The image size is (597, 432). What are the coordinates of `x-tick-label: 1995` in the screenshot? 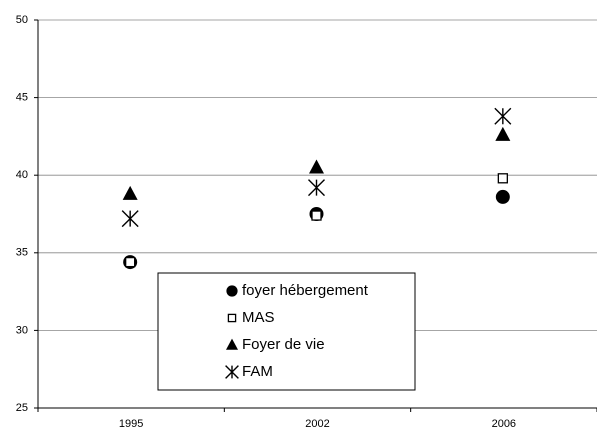 It's located at (131, 424).